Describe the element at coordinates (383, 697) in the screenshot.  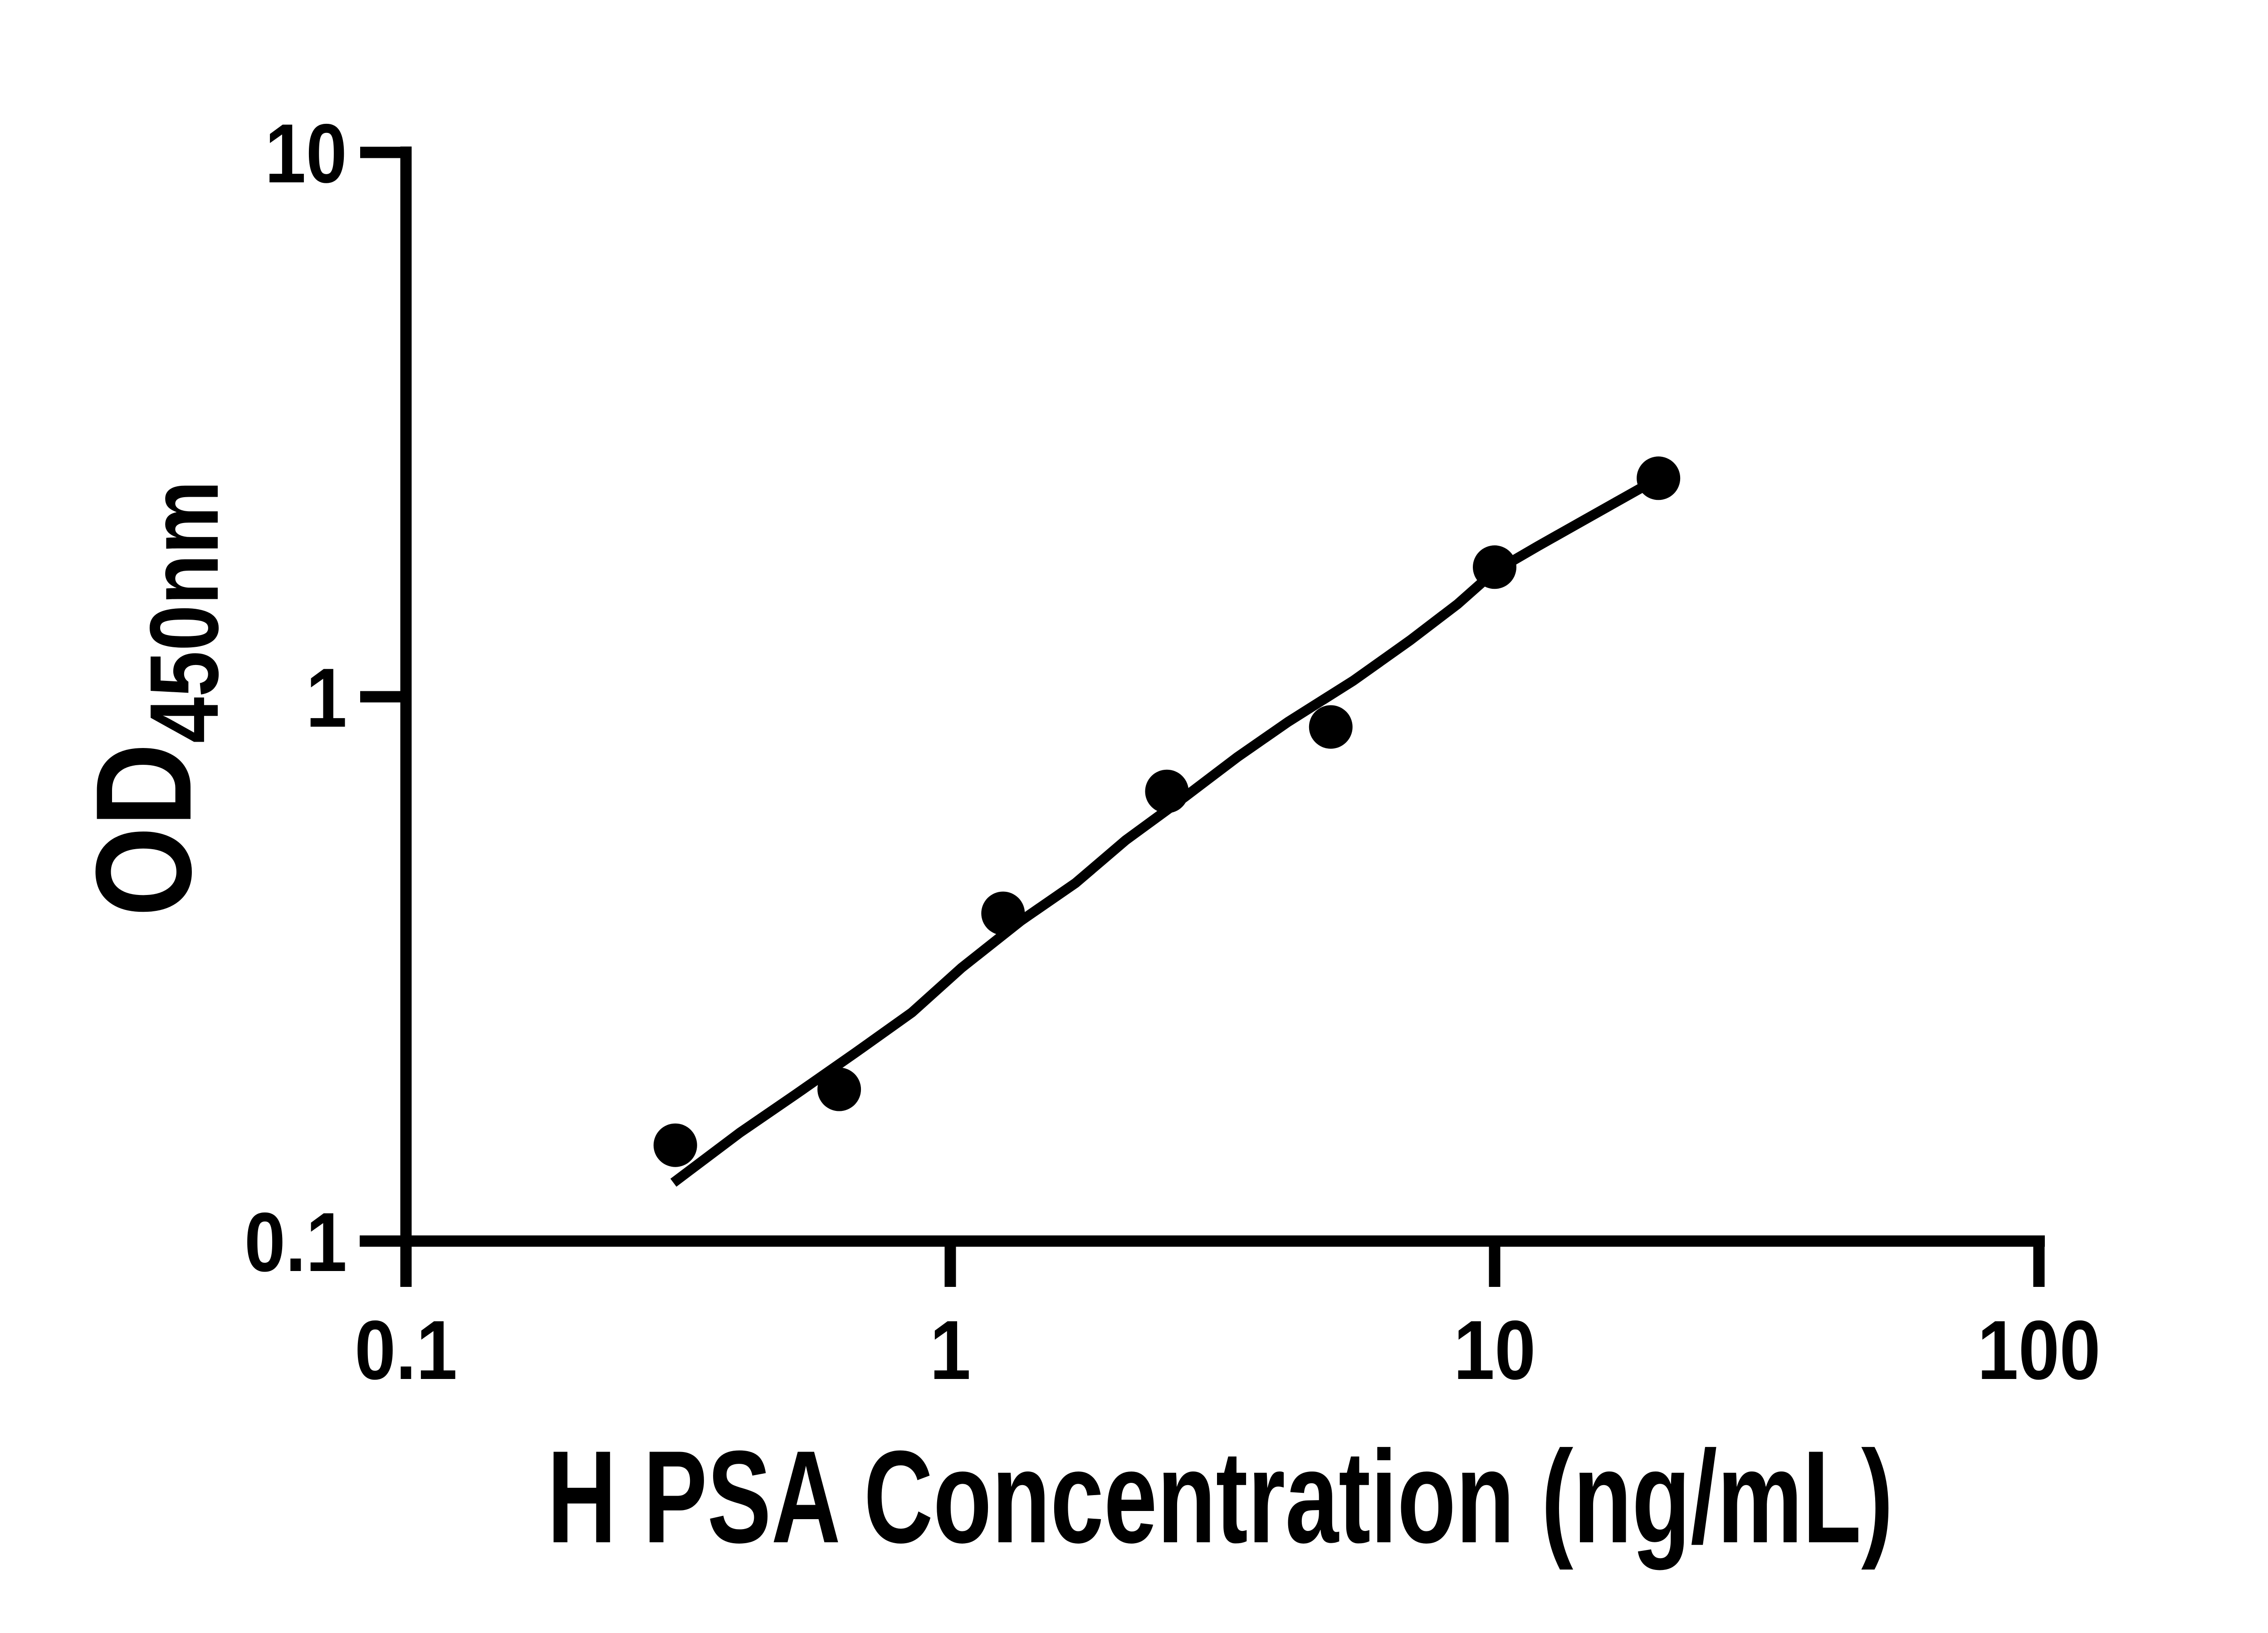
I see `y-tick-marks` at that location.